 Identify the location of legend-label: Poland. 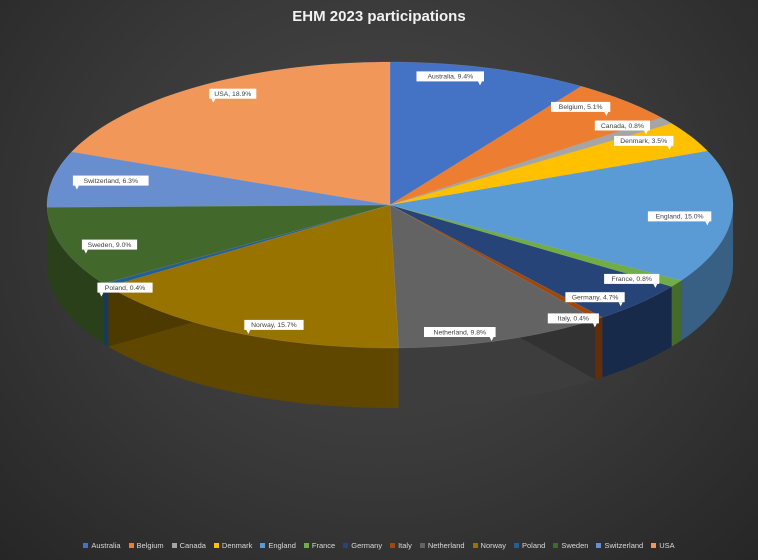
(533, 545).